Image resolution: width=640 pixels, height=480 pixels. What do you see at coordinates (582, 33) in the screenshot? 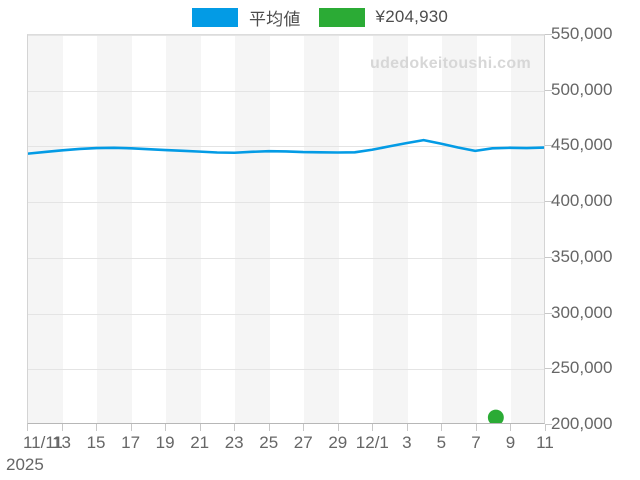
I see `y-tick-label: 550,000` at bounding box center [582, 33].